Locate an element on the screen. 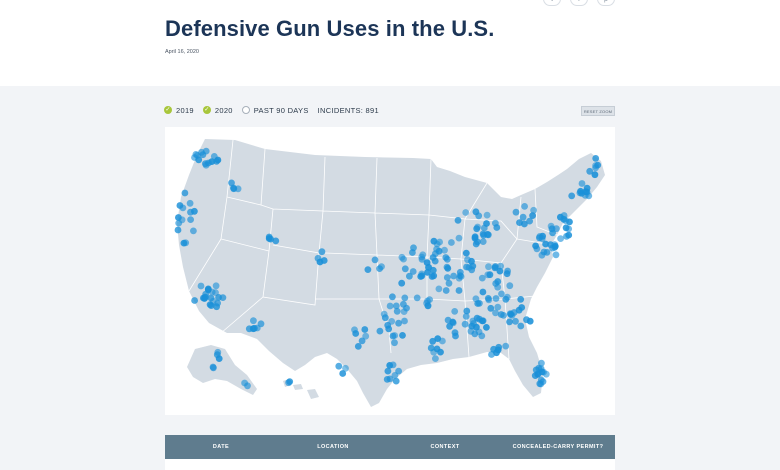  column-concealed-carry-permit: CONCEALED-CARRY PERMIT? is located at coordinates (558, 447).